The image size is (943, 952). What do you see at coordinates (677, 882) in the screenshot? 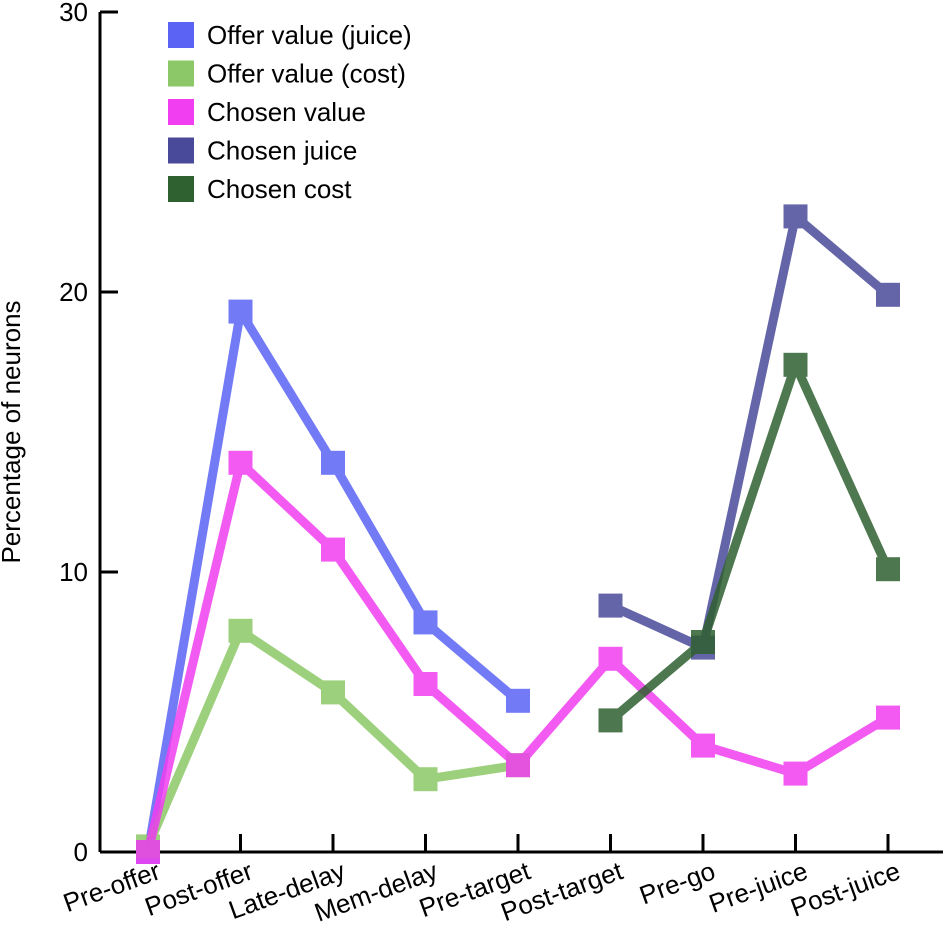
I see `x-tick-label: Pre-go` at bounding box center [677, 882].